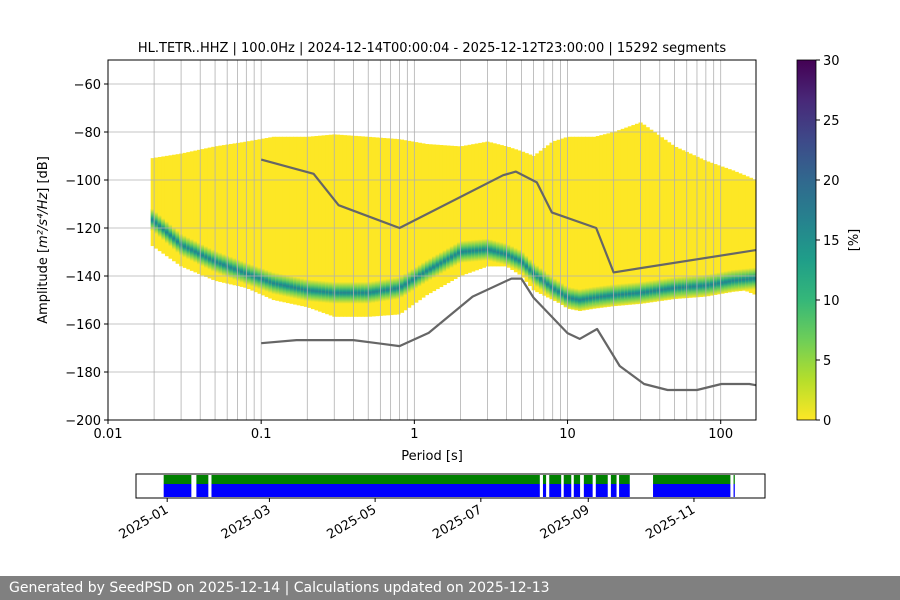 This screenshot has width=900, height=600. What do you see at coordinates (87, 133) in the screenshot?
I see `y-tick-label: −80` at bounding box center [87, 133].